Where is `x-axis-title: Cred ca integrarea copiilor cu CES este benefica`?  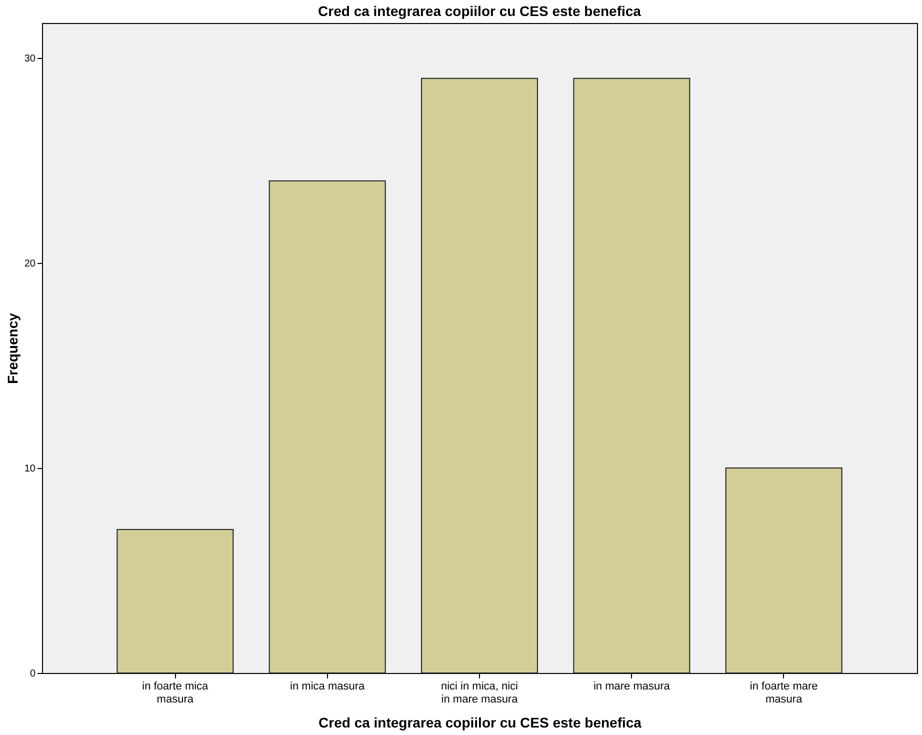
x-axis-title: Cred ca integrarea copiilor cu CES este benefica is located at coordinates (480, 722).